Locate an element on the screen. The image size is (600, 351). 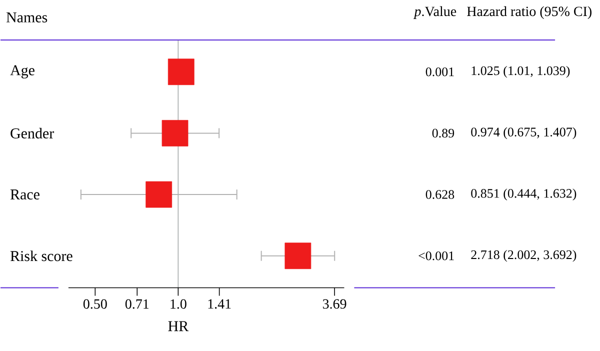
text: 0.628 is located at coordinates (440, 195).